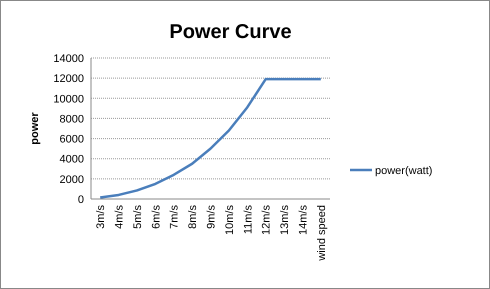  I want to click on x-tick-label: 12m/s, so click(266, 219).